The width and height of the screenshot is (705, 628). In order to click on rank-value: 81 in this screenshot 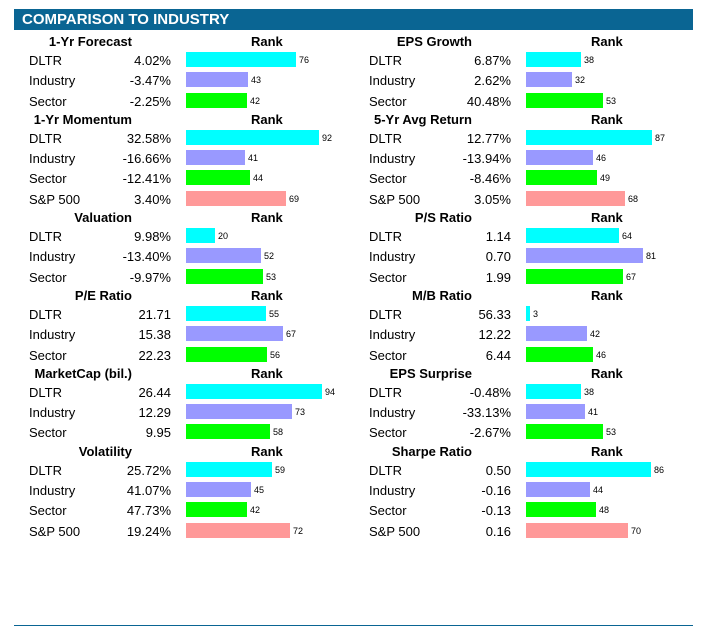, I will do `click(651, 256)`.